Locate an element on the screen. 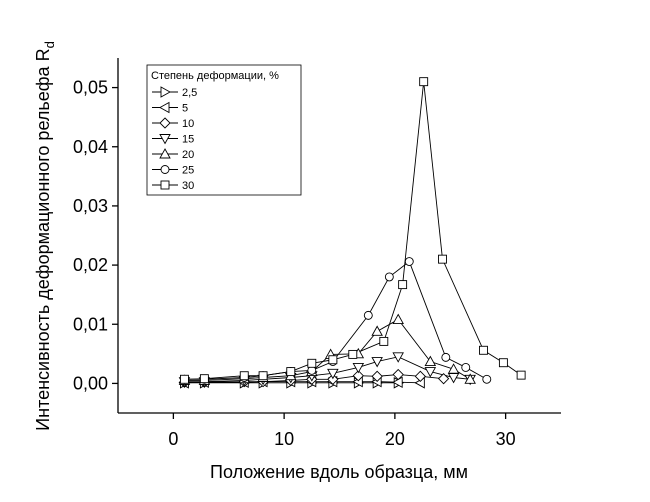 The height and width of the screenshot is (502, 650). x-tick-label: 10 is located at coordinates (284, 439).